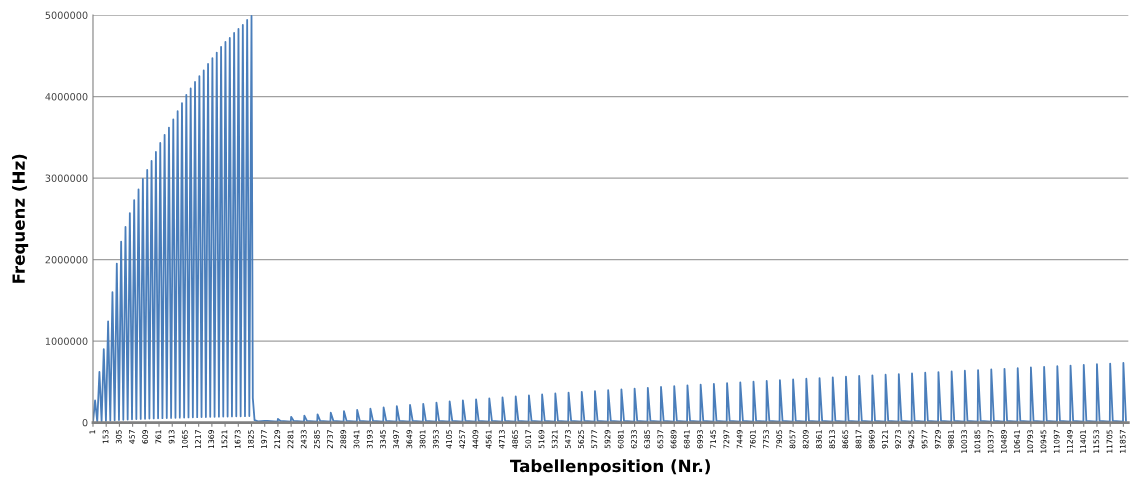 Image resolution: width=1134 pixels, height=503 pixels. Describe the element at coordinates (66, 97) in the screenshot. I see `y-tick-label: 4000000` at that location.